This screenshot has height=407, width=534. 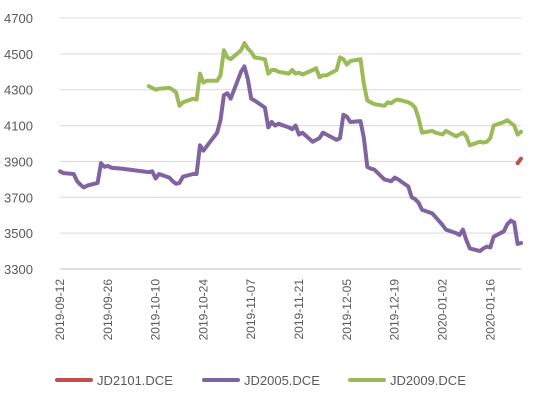 I want to click on y-tick-label: 3300, so click(x=18, y=269).